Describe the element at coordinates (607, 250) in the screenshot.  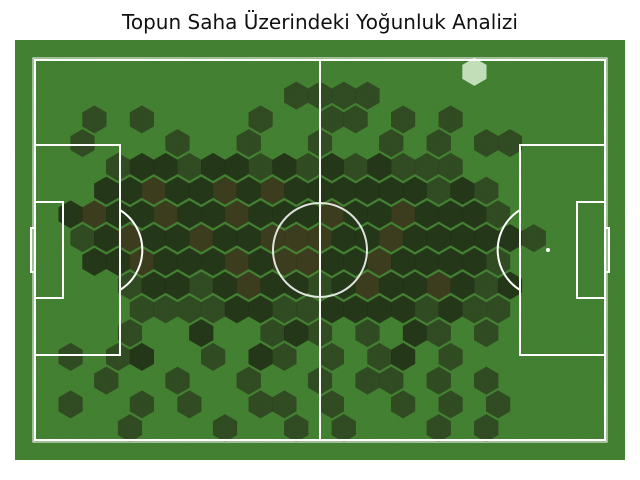
I see `right-goal` at that location.